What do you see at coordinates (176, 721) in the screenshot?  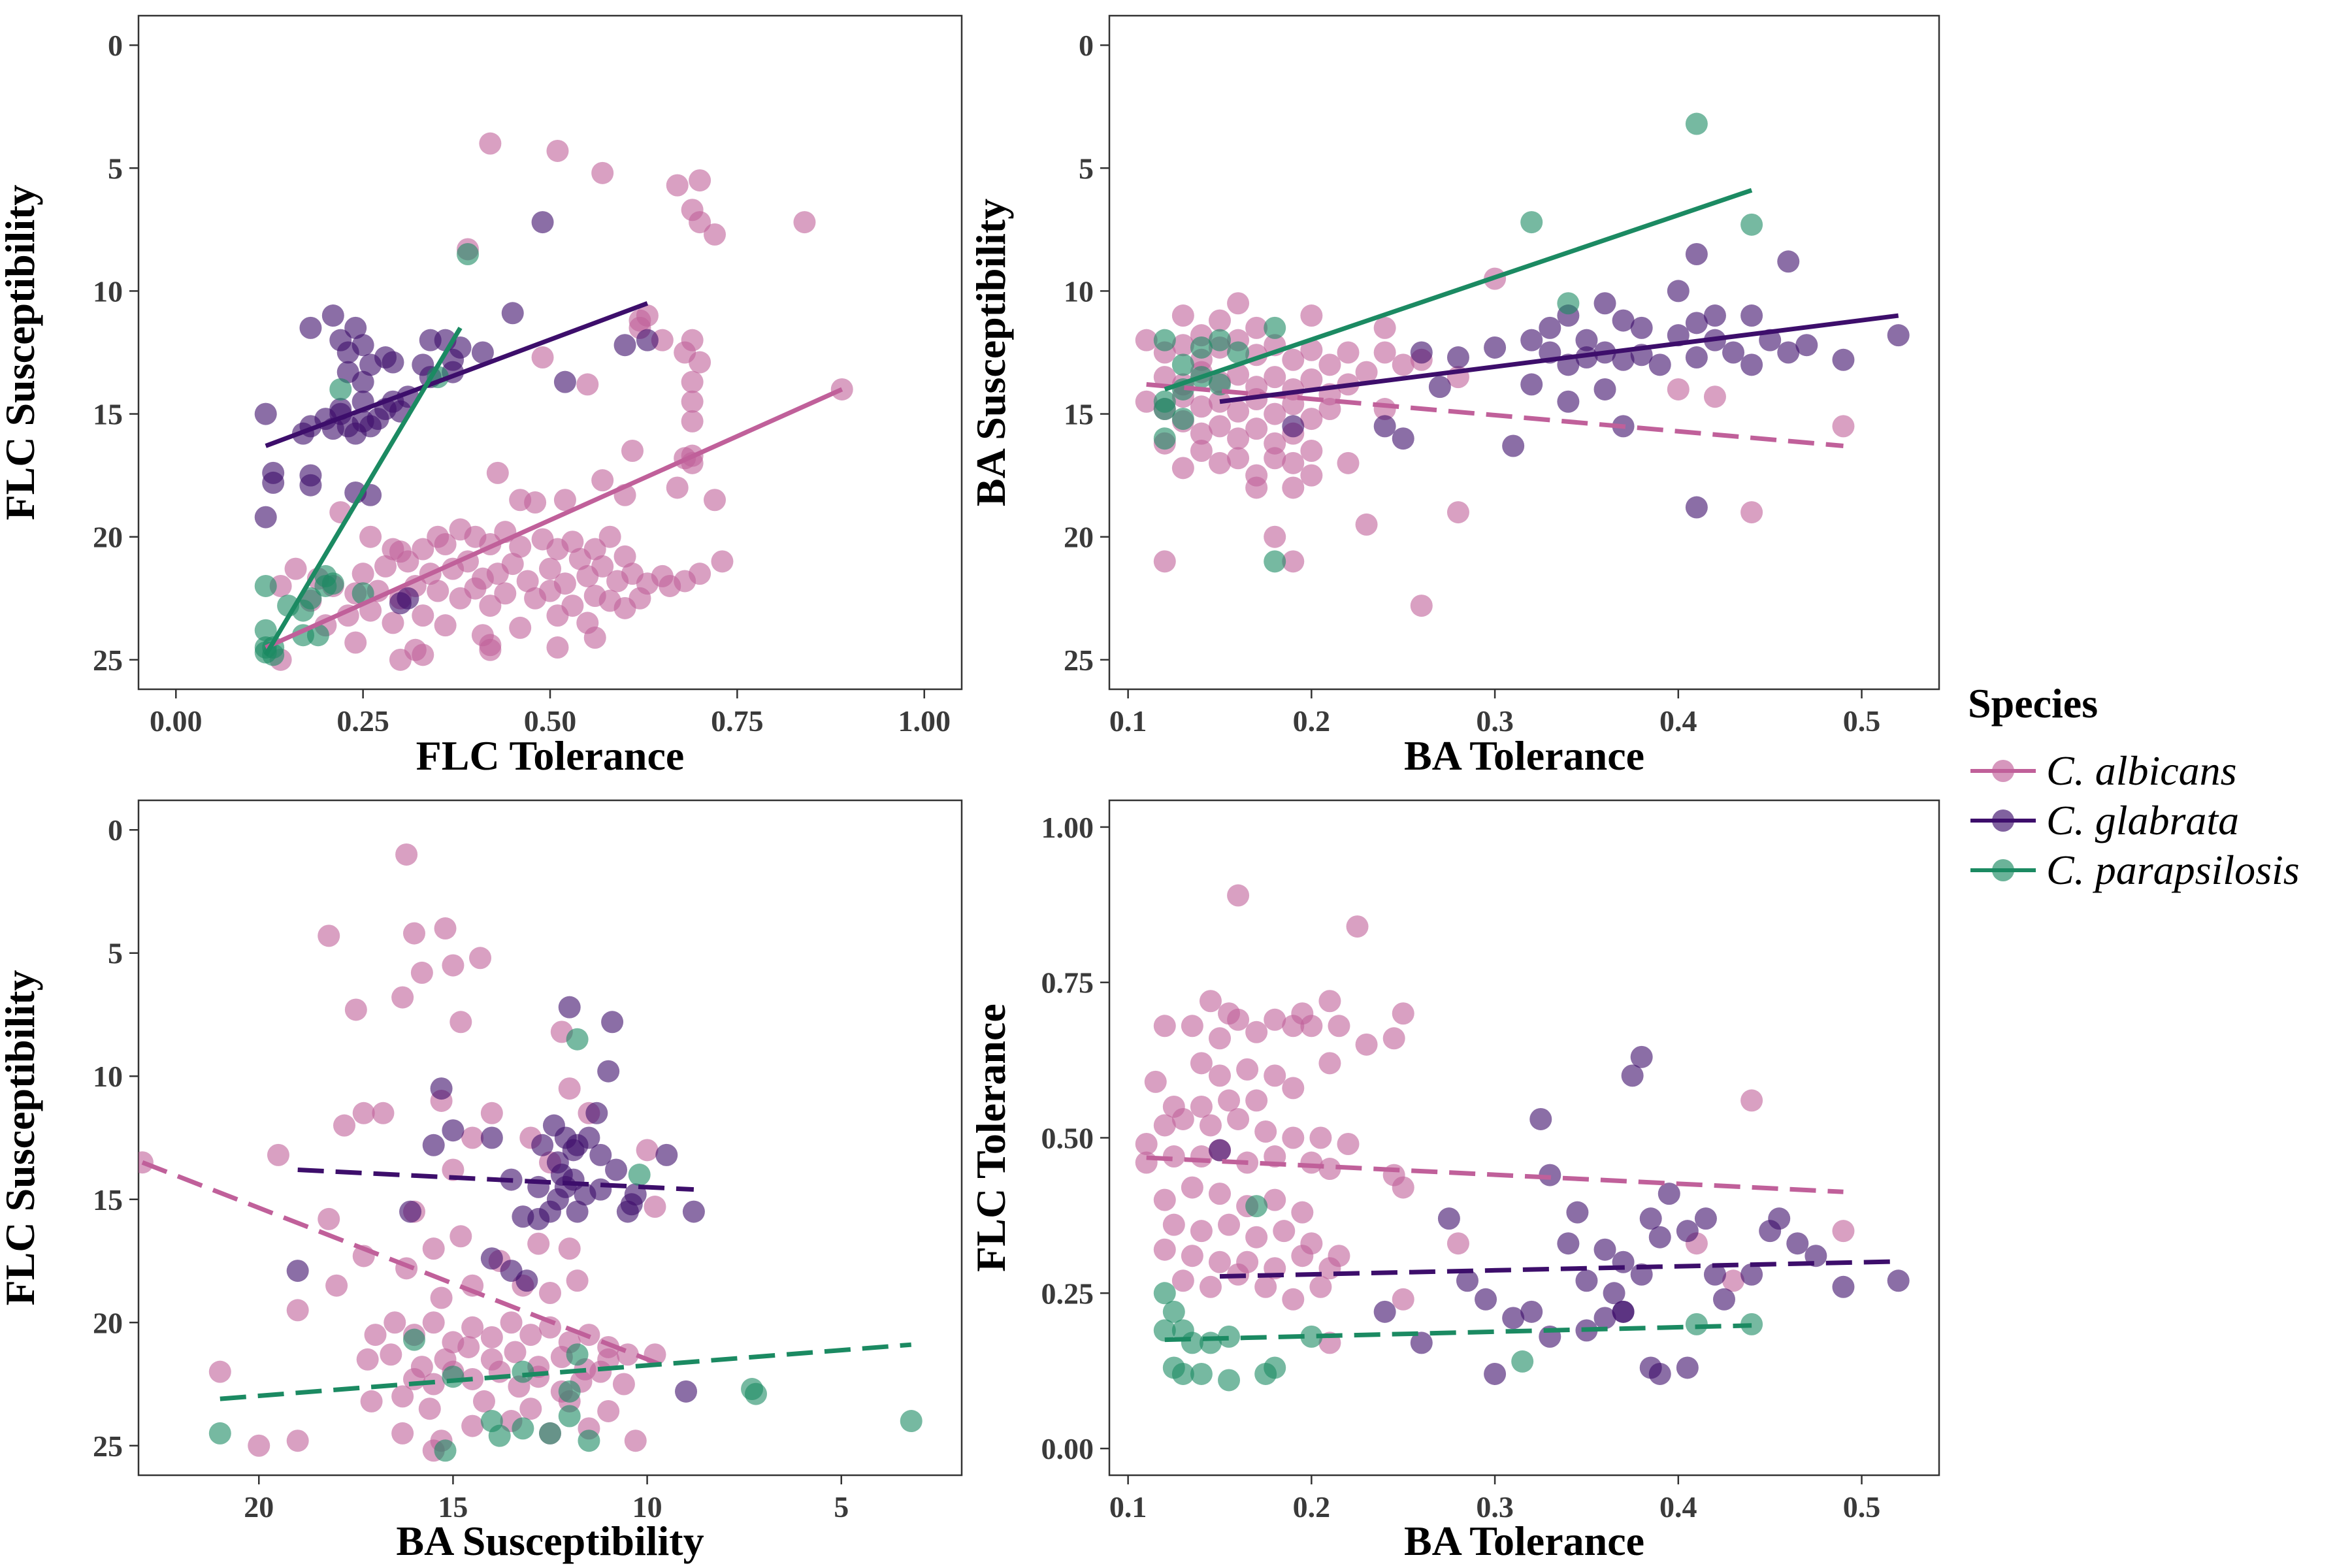 I see `x-tick-label: 0.00` at bounding box center [176, 721].